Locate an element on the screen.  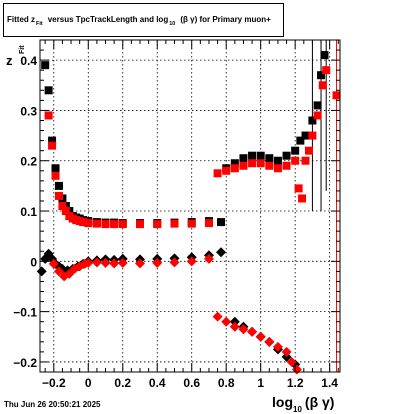
x-tick-label: 0.4 is located at coordinates (157, 383).